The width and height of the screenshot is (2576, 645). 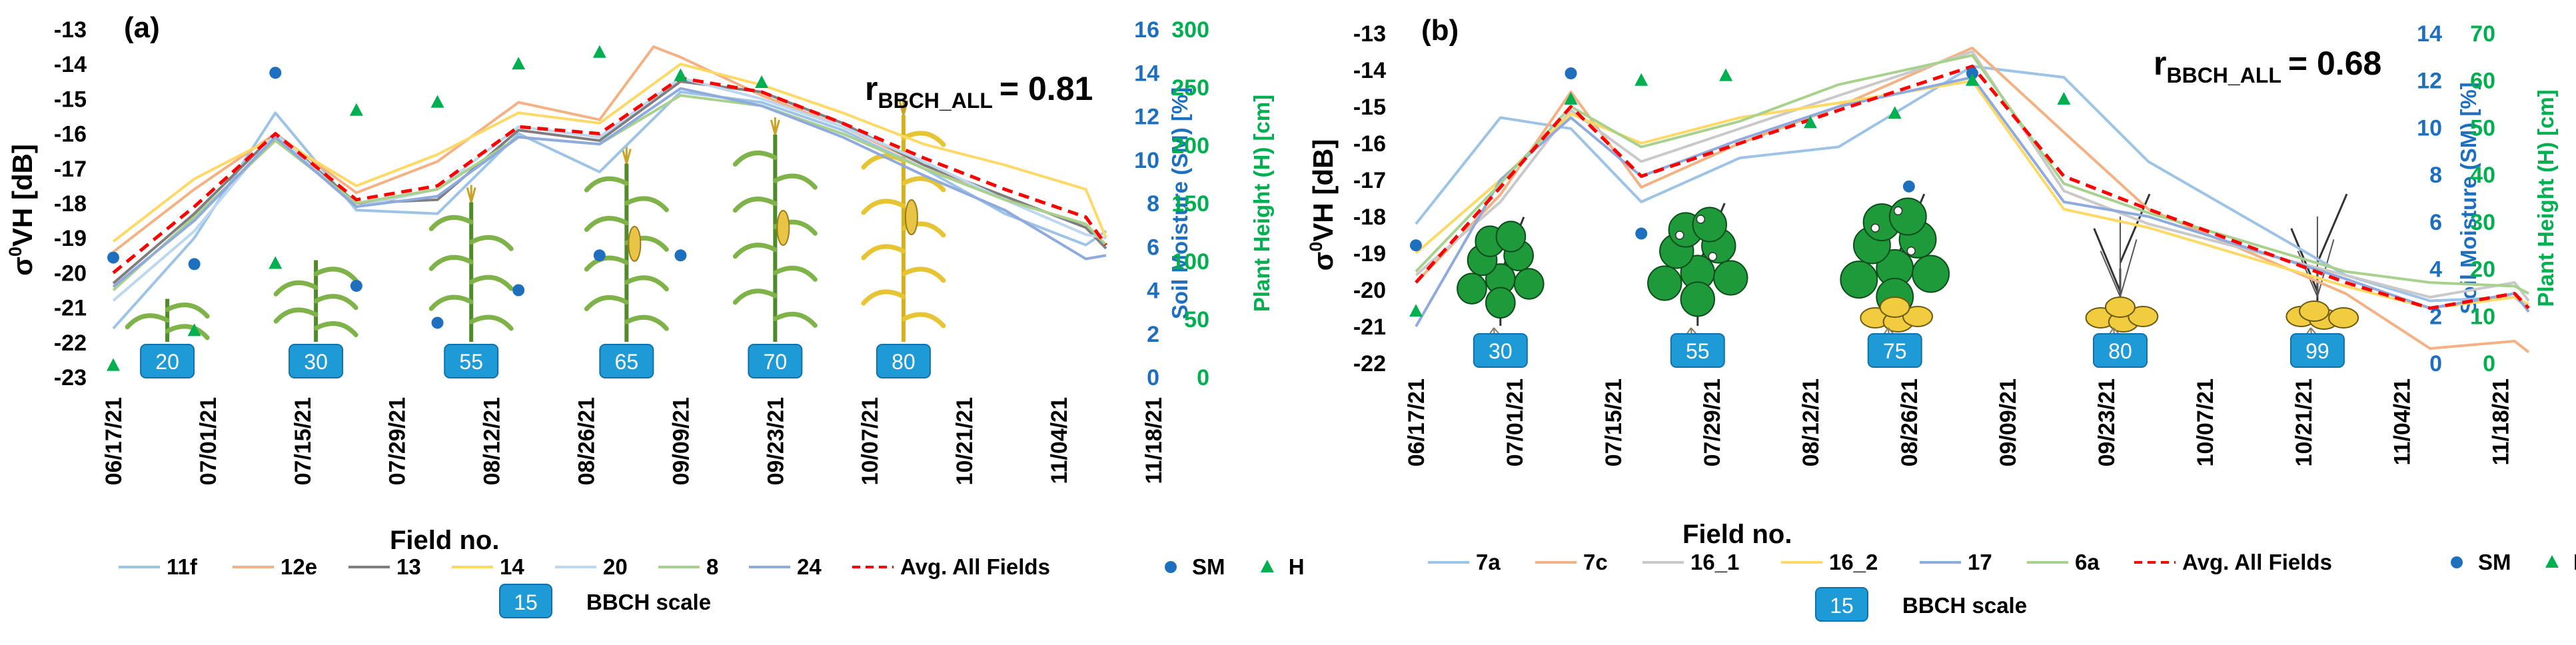 What do you see at coordinates (1964, 605) in the screenshot?
I see `bbch-legend-text: BBCH scale` at bounding box center [1964, 605].